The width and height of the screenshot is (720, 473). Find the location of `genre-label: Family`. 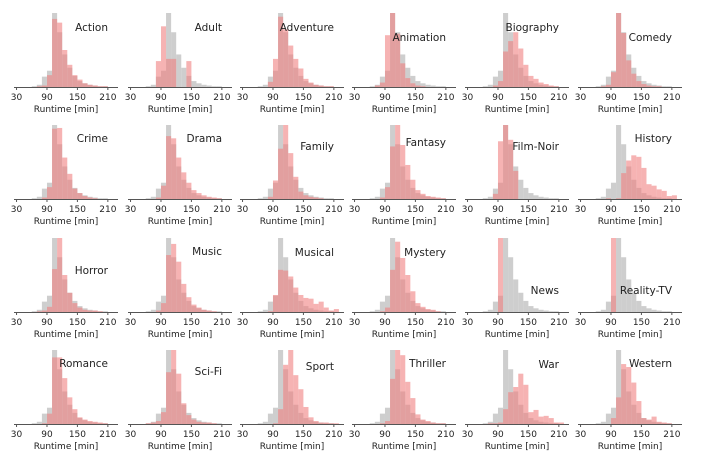

genre-label: Family is located at coordinates (317, 147).